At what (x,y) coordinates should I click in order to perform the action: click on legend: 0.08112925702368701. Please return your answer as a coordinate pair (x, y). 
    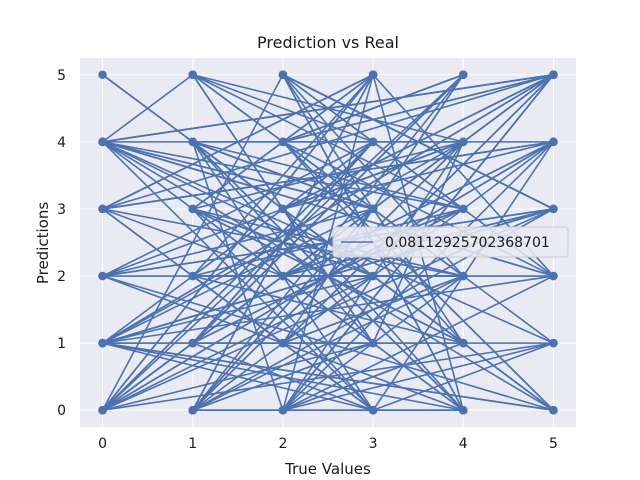
    Looking at the image, I should click on (450, 242).